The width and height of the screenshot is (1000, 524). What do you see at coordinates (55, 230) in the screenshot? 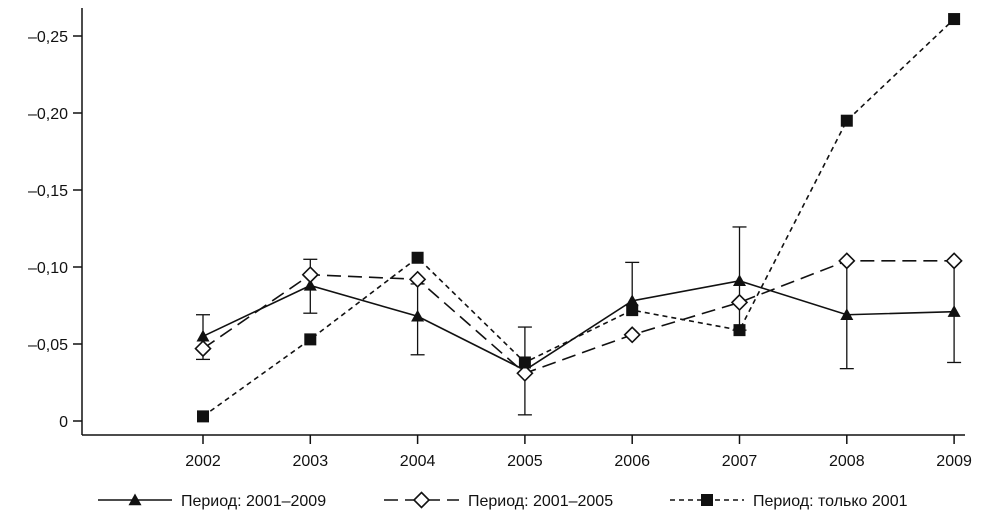
I see `y-axis-ticks: 0 –0,05 –0,10 –0,15 –0,20 –0,25` at bounding box center [55, 230].